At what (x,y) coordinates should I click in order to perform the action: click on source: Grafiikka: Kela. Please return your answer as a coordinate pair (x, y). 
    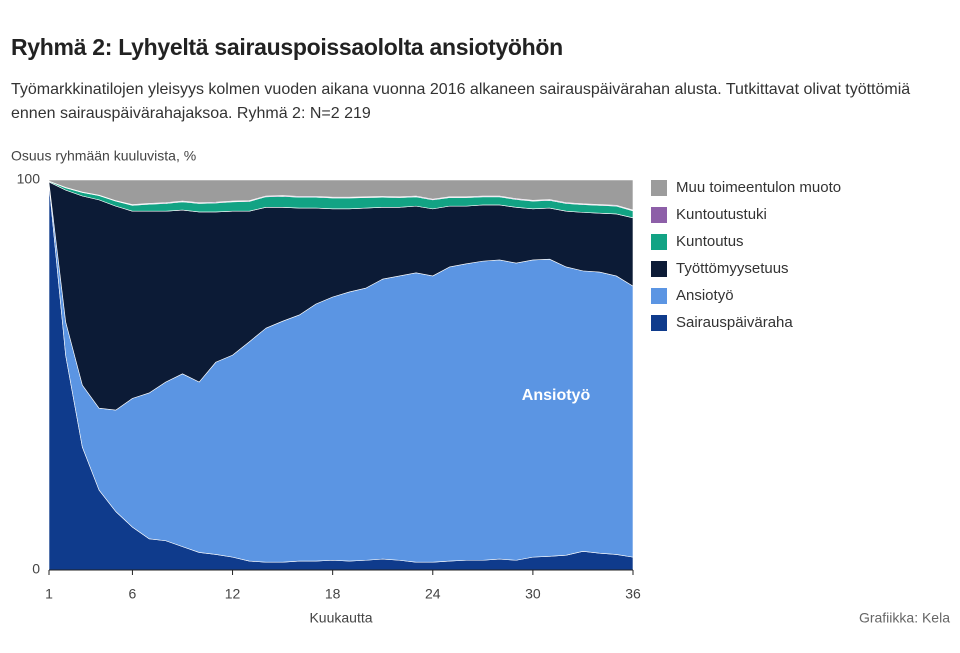
    Looking at the image, I should click on (904, 618).